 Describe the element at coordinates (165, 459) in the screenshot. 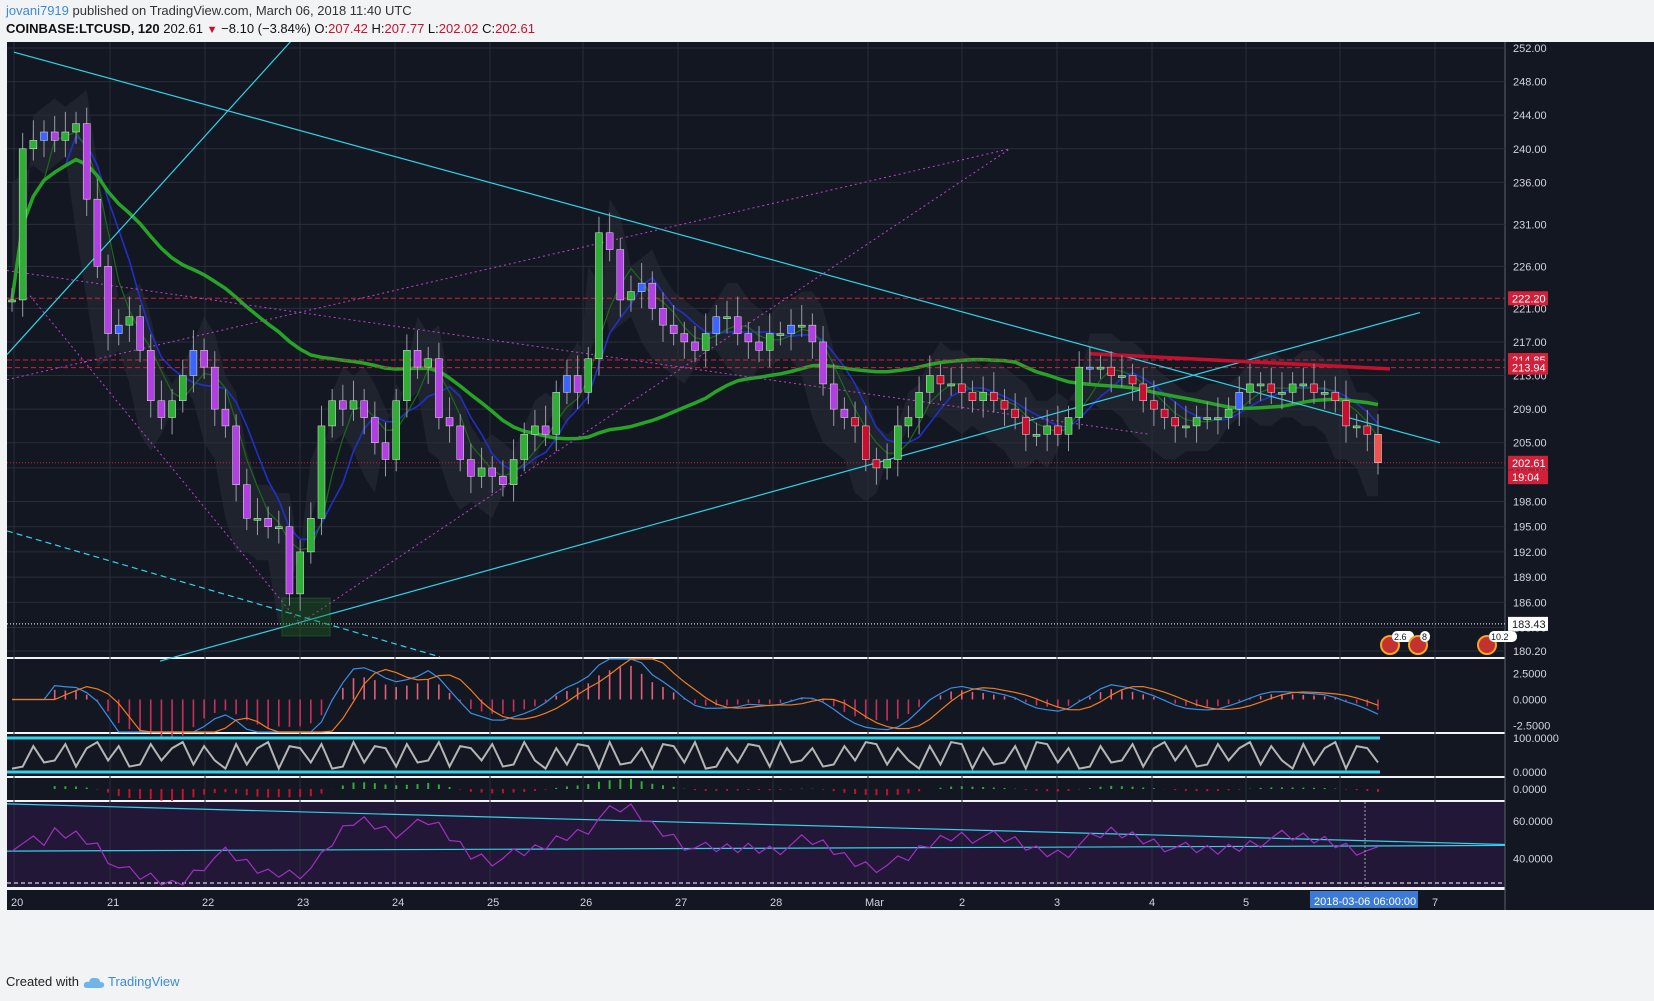

I see `trendline` at that location.